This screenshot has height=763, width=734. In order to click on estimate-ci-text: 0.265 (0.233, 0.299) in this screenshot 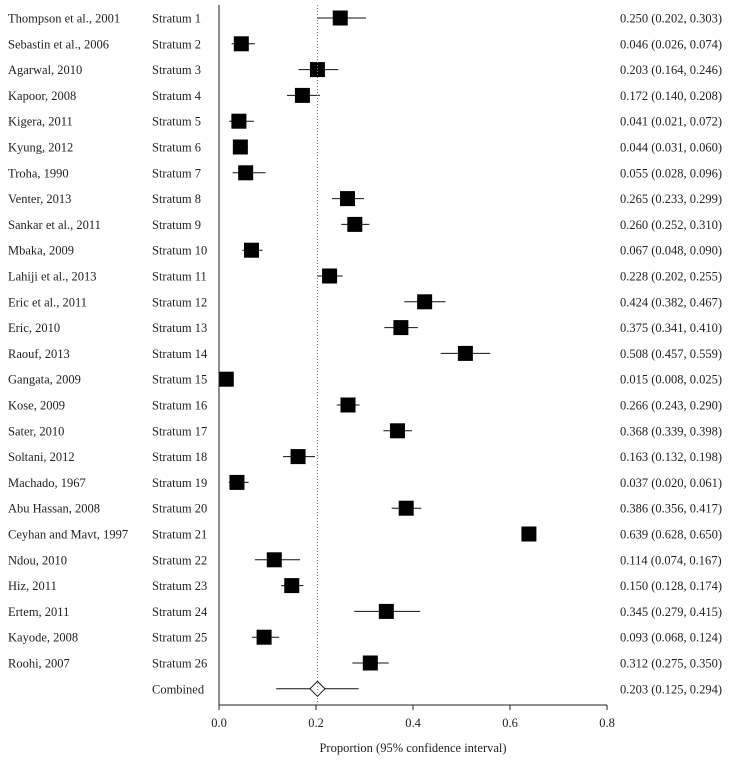, I will do `click(671, 199)`.